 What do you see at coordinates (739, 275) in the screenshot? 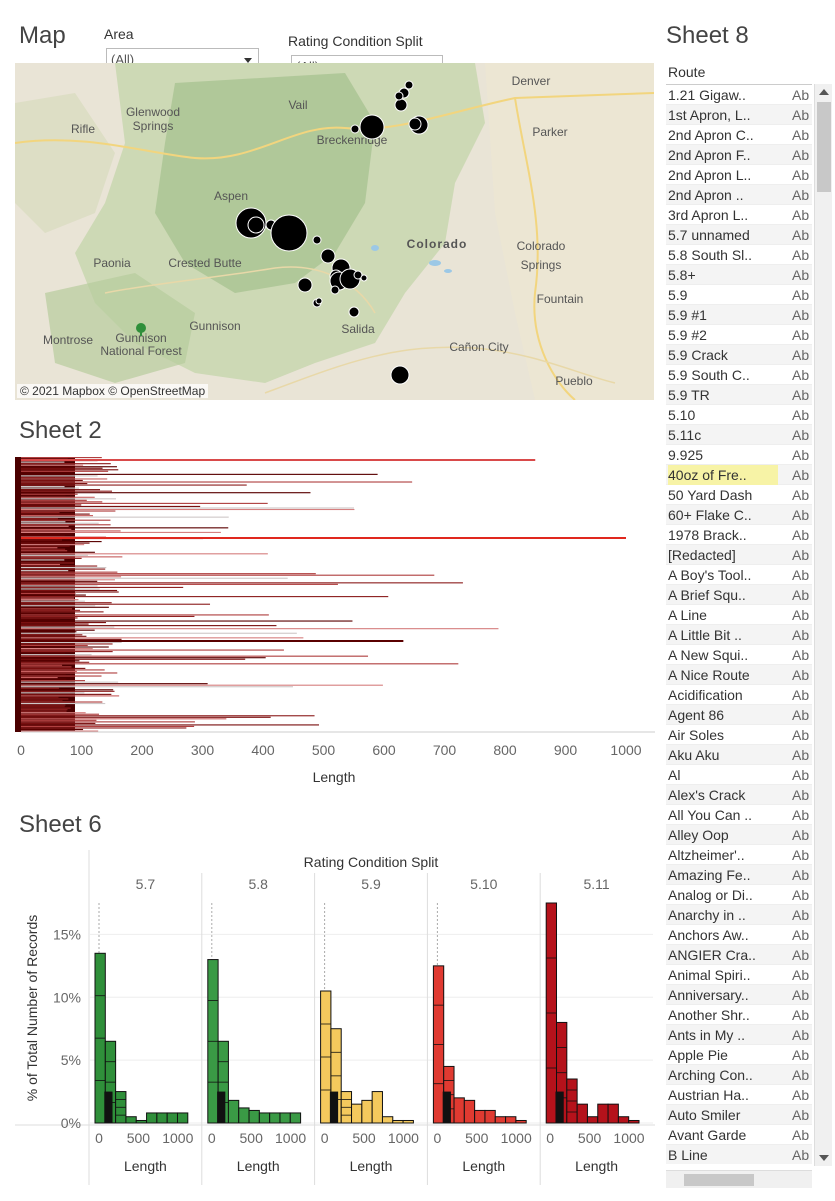
I see `route-row: 5.8+ Ab` at bounding box center [739, 275].